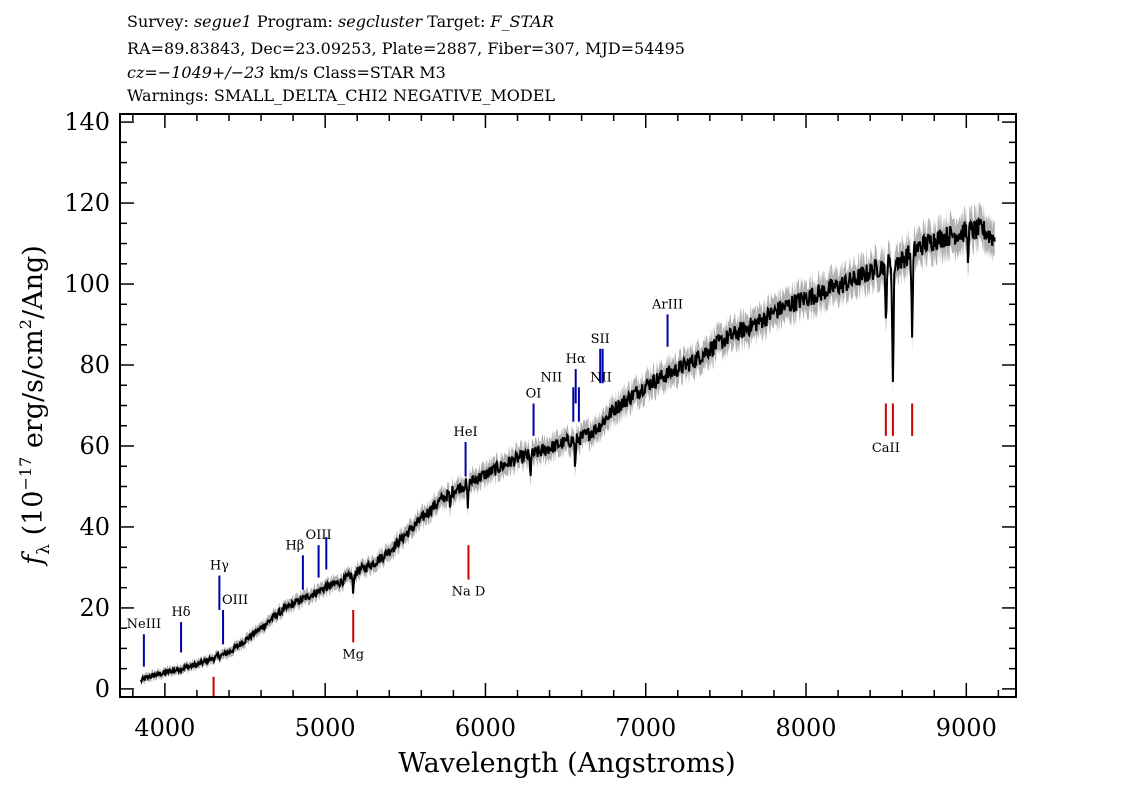 Image resolution: width=1134 pixels, height=810 pixels. What do you see at coordinates (456, 21) in the screenshot?
I see `header-segment: Target:` at bounding box center [456, 21].